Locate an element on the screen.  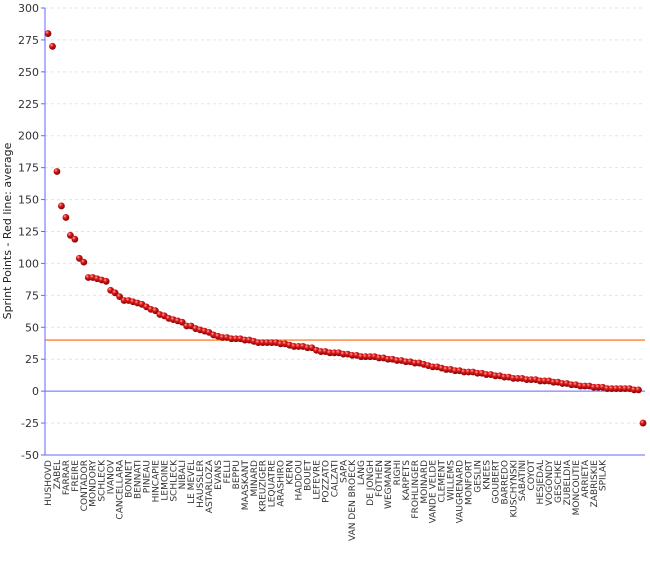
x-category-label: NIBALI is located at coordinates (183, 474).